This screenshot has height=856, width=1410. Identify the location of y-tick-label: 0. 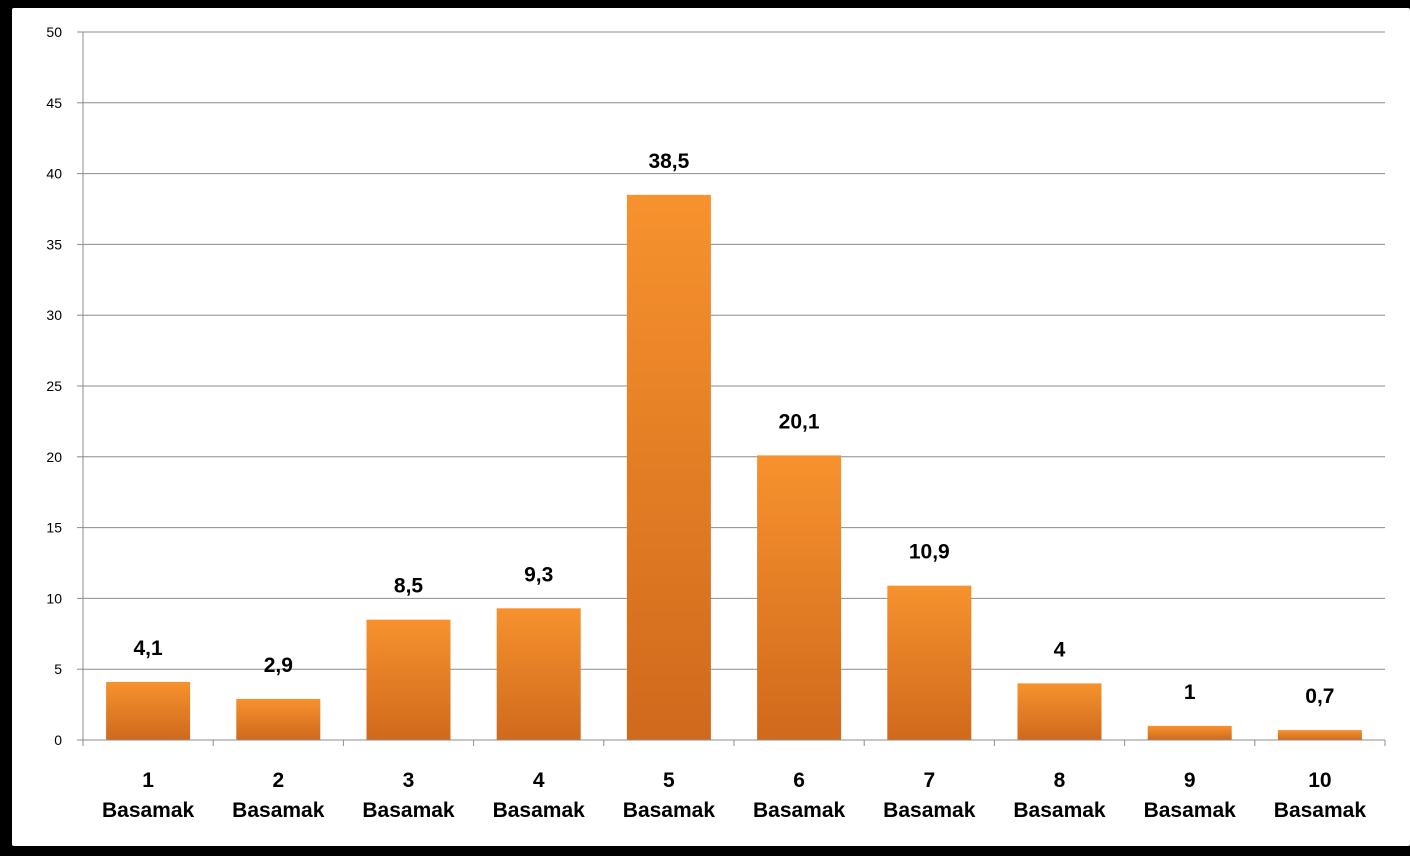
(58, 740).